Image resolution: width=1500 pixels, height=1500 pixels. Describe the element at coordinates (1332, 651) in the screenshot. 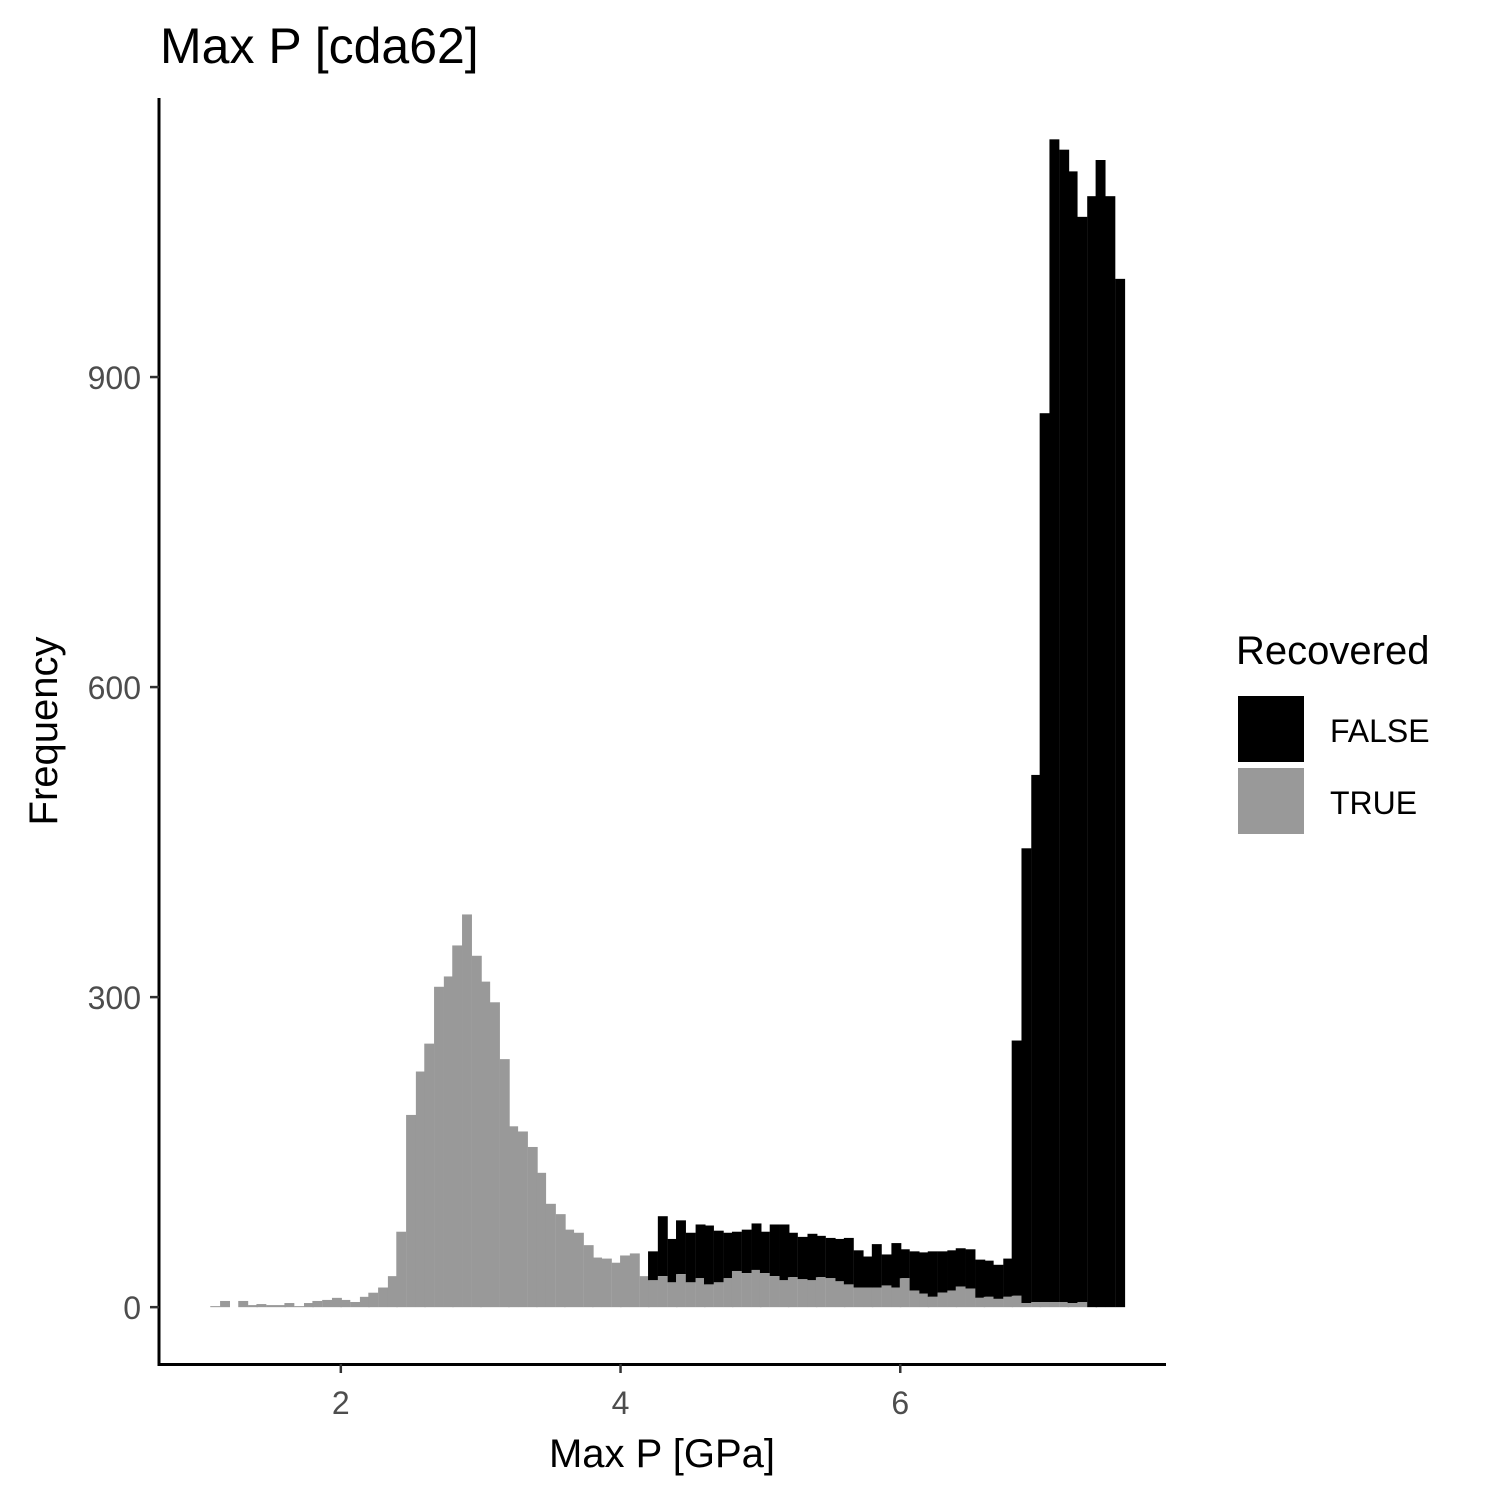

I see `legend-title: Recovered` at that location.